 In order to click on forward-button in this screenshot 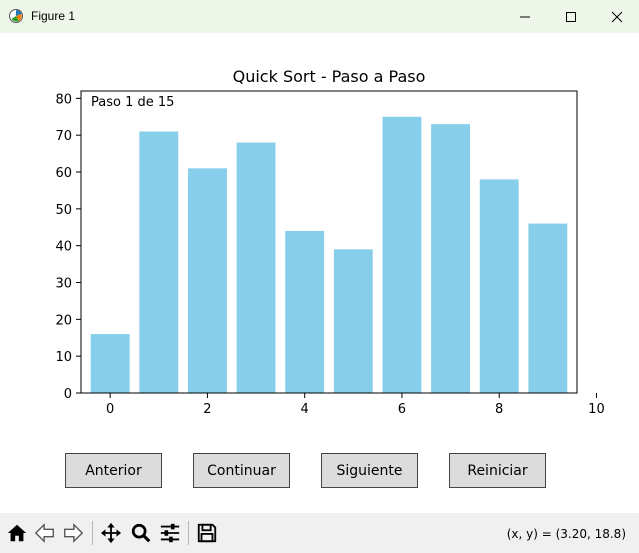, I will do `click(73, 533)`.